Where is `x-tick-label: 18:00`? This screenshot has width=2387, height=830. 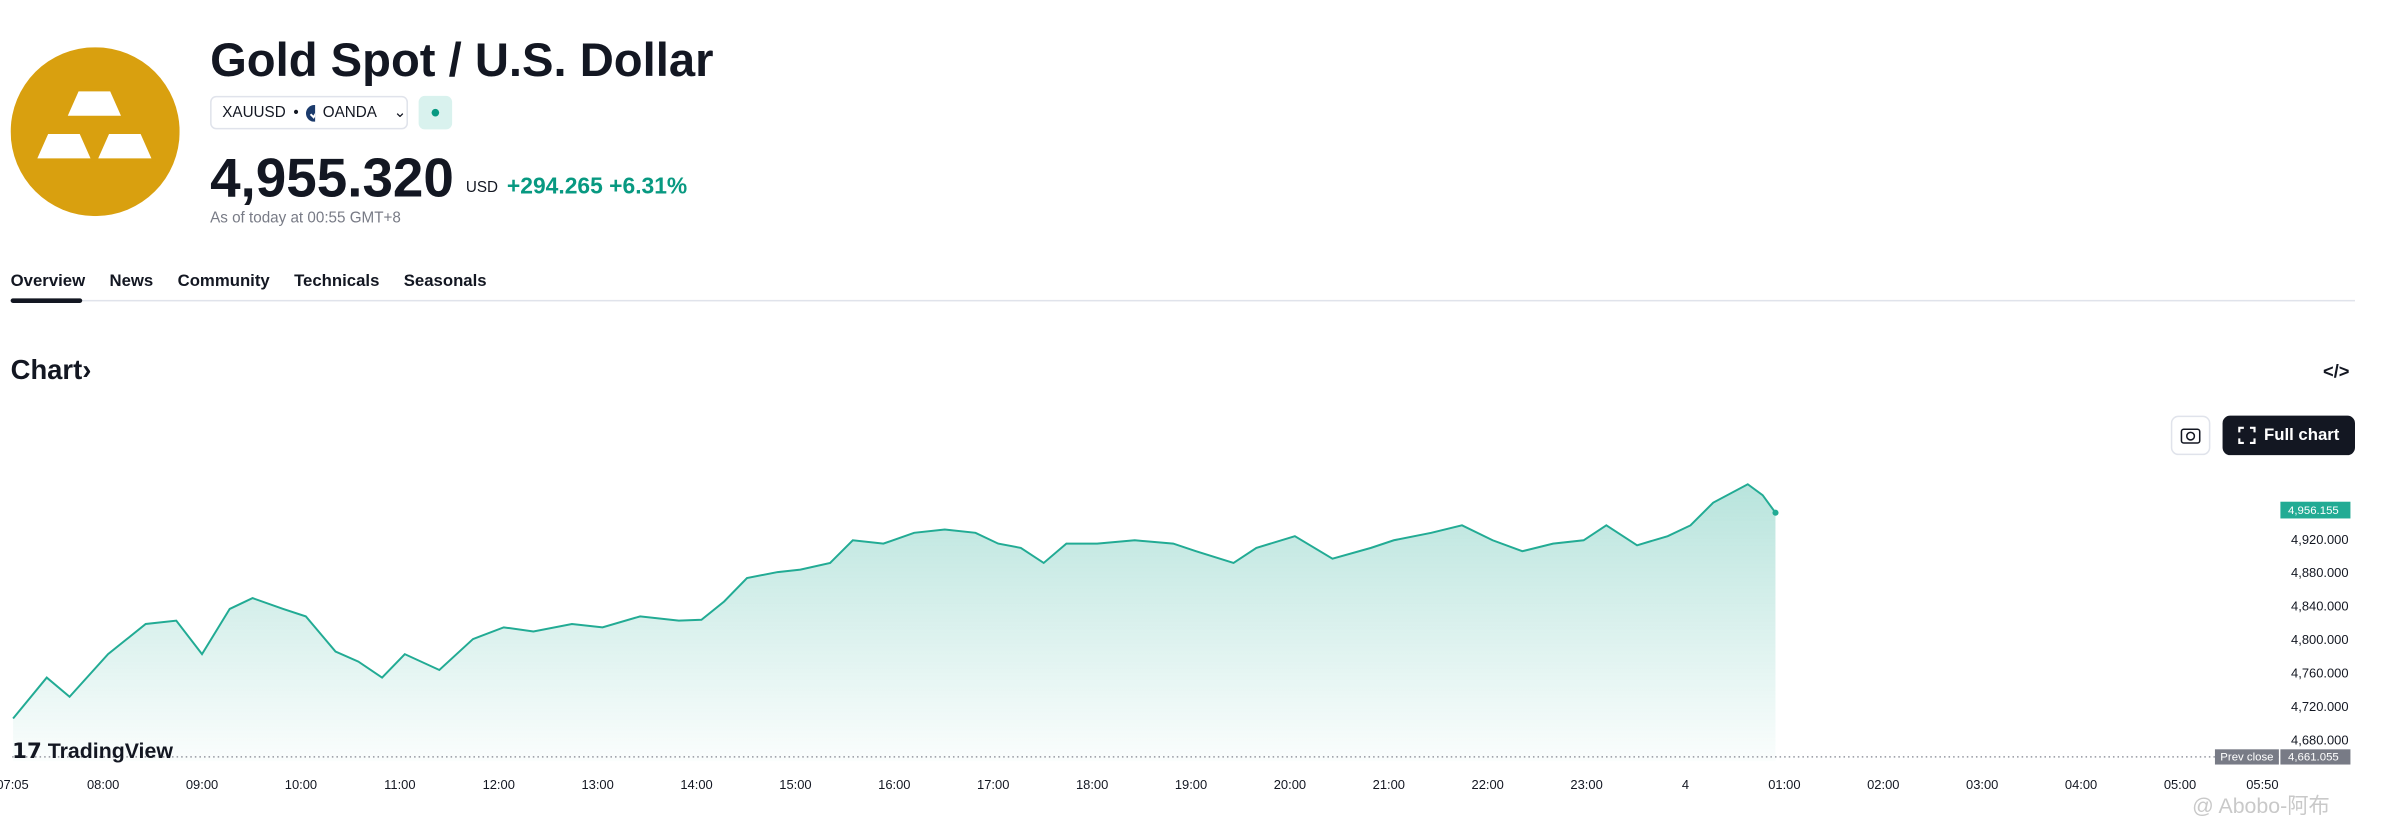 x-tick-label: 18:00 is located at coordinates (1092, 784).